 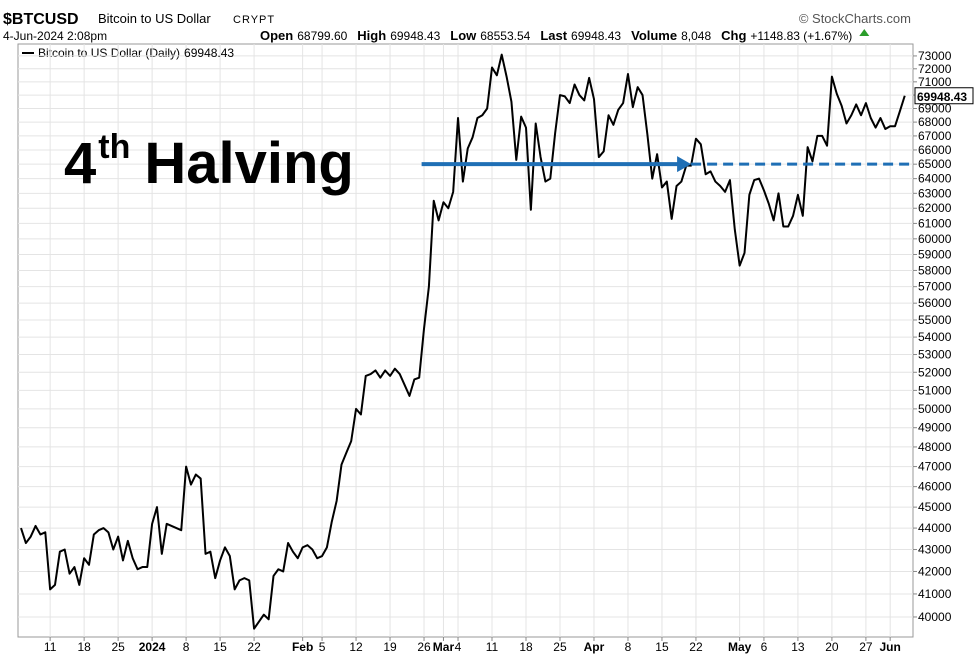 What do you see at coordinates (154, 18) in the screenshot?
I see `instrument-name: Bitcoin to US Dollar` at bounding box center [154, 18].